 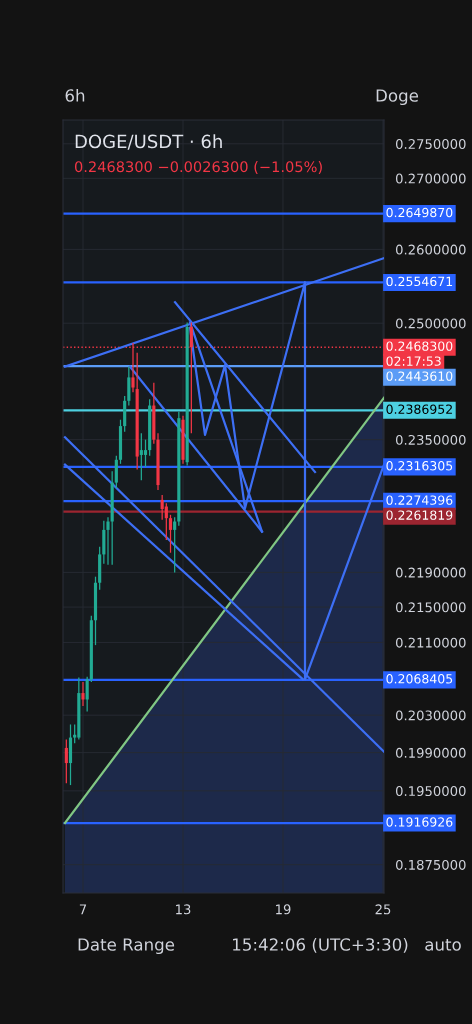 What do you see at coordinates (320, 945) in the screenshot?
I see `text: 15:42:06 (UTC+3:30)` at bounding box center [320, 945].